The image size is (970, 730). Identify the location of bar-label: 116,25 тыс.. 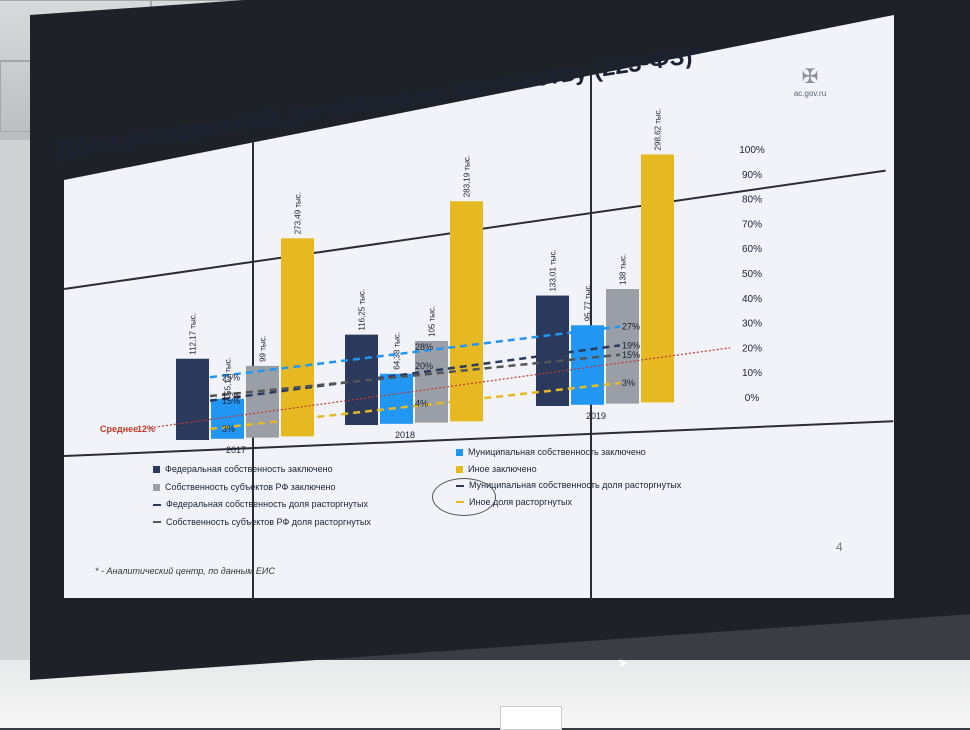
(362, 310).